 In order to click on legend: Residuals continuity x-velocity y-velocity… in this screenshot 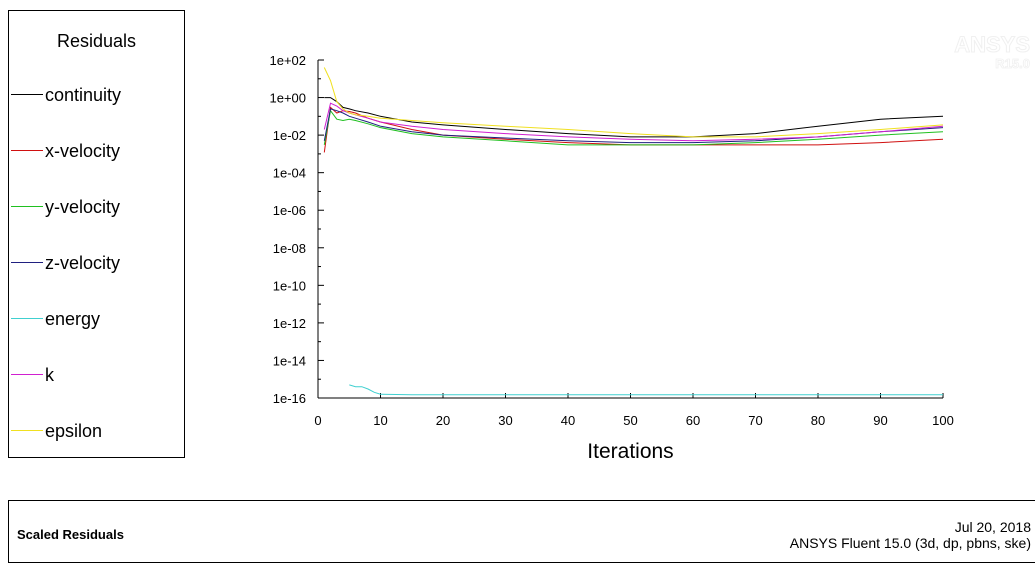, I will do `click(96, 234)`.